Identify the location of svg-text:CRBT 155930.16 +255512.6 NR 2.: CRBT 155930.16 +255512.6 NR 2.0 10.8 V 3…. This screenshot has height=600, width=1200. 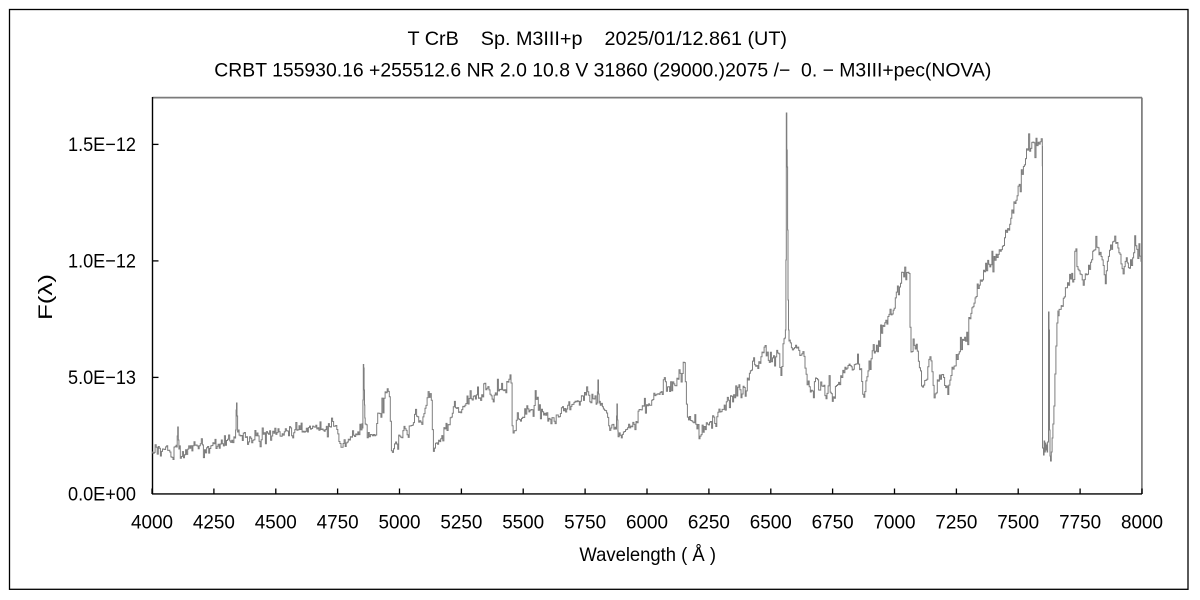
(602, 70).